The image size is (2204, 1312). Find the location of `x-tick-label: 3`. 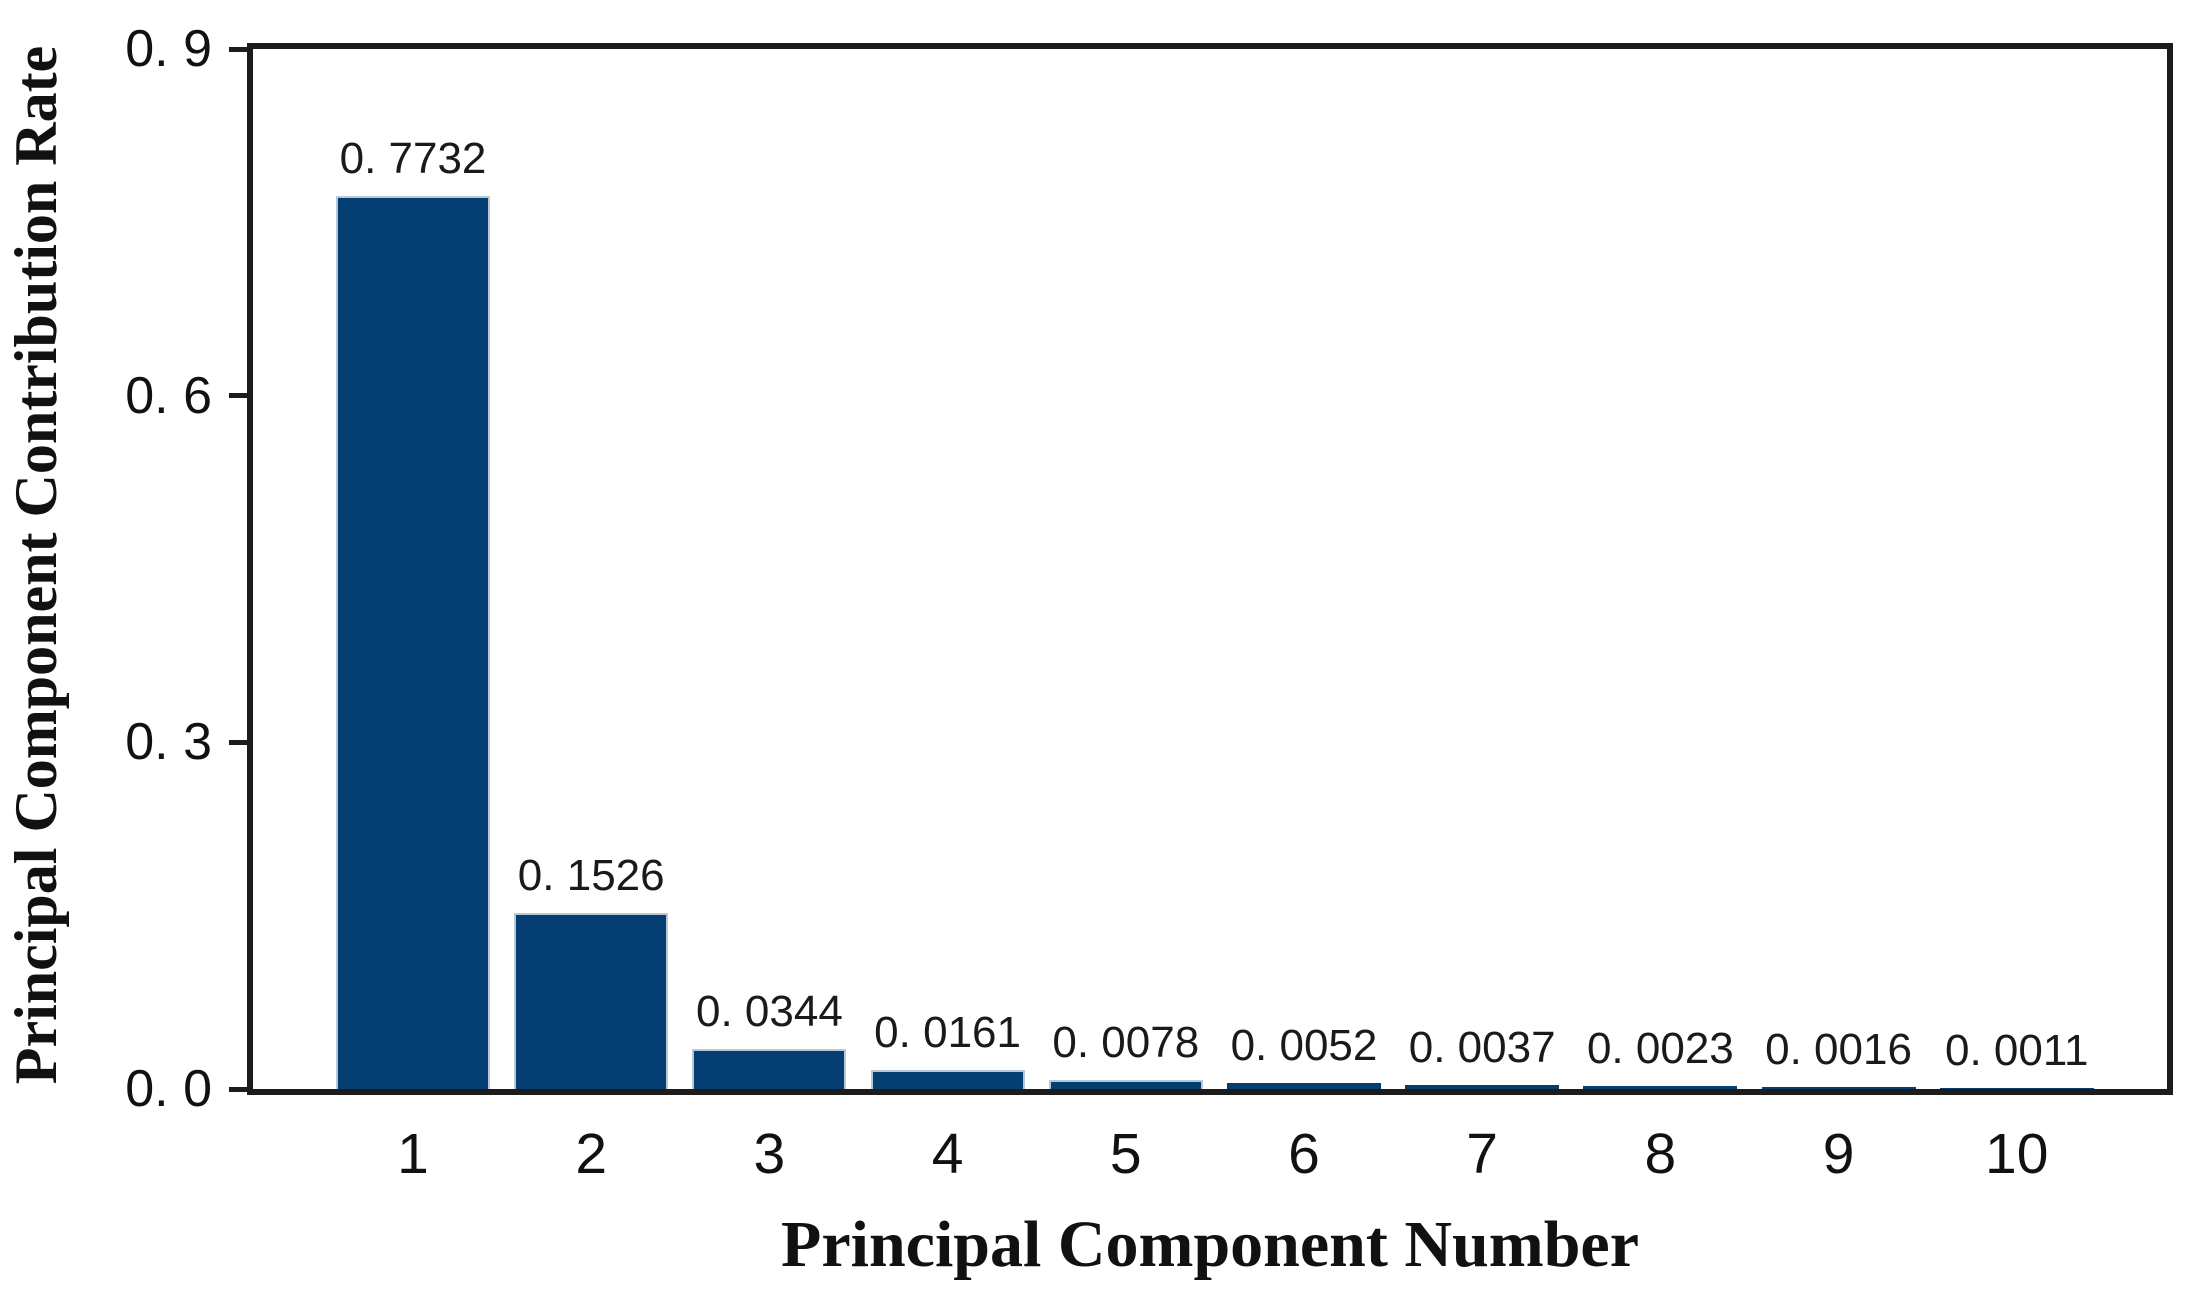

x-tick-label: 3 is located at coordinates (769, 1154).